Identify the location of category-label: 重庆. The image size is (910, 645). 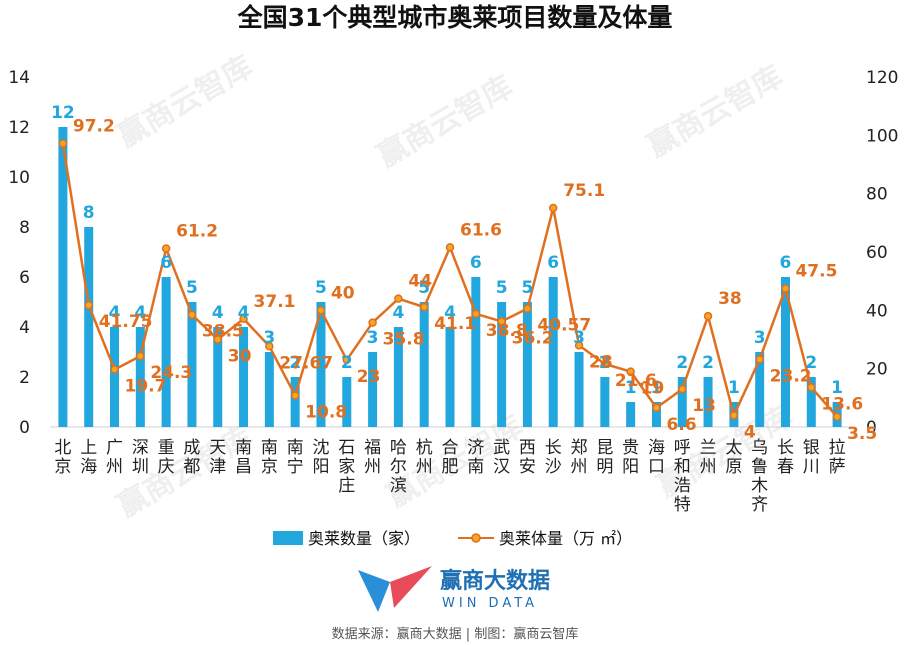
(166, 457).